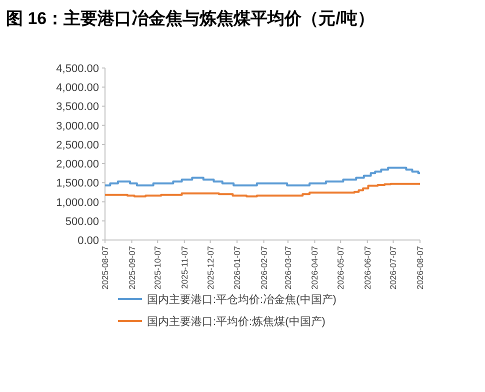 The width and height of the screenshot is (485, 392). What do you see at coordinates (367, 268) in the screenshot?
I see `x-tick-label: 2026-06-07` at bounding box center [367, 268].